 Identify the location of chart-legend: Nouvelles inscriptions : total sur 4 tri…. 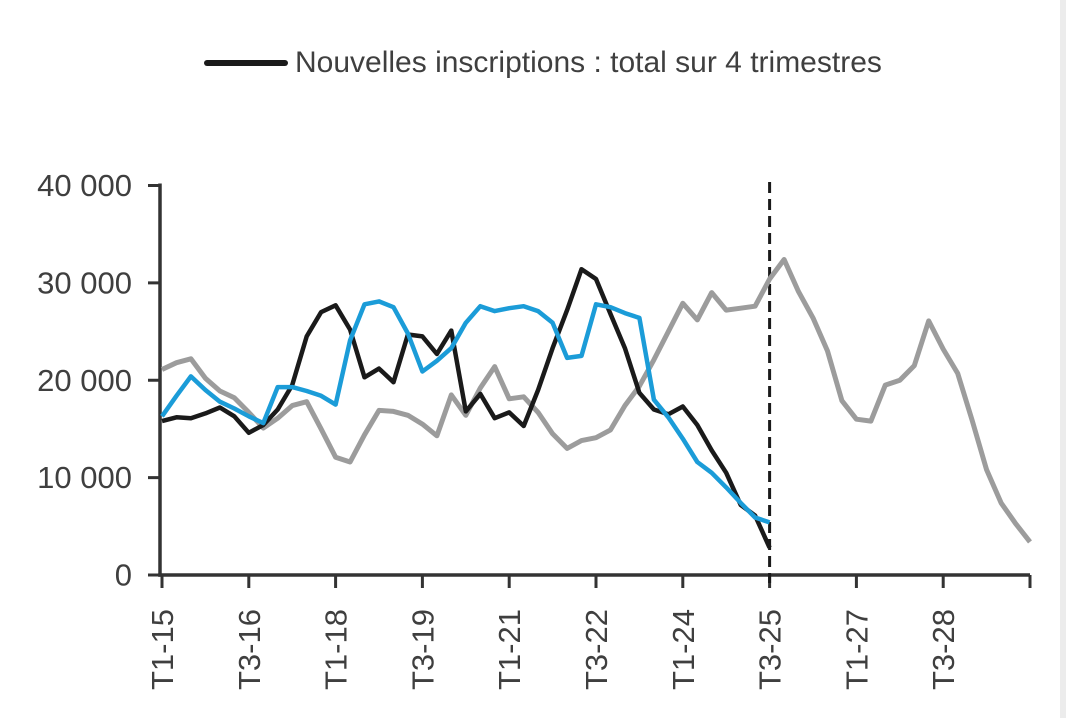
(543, 63).